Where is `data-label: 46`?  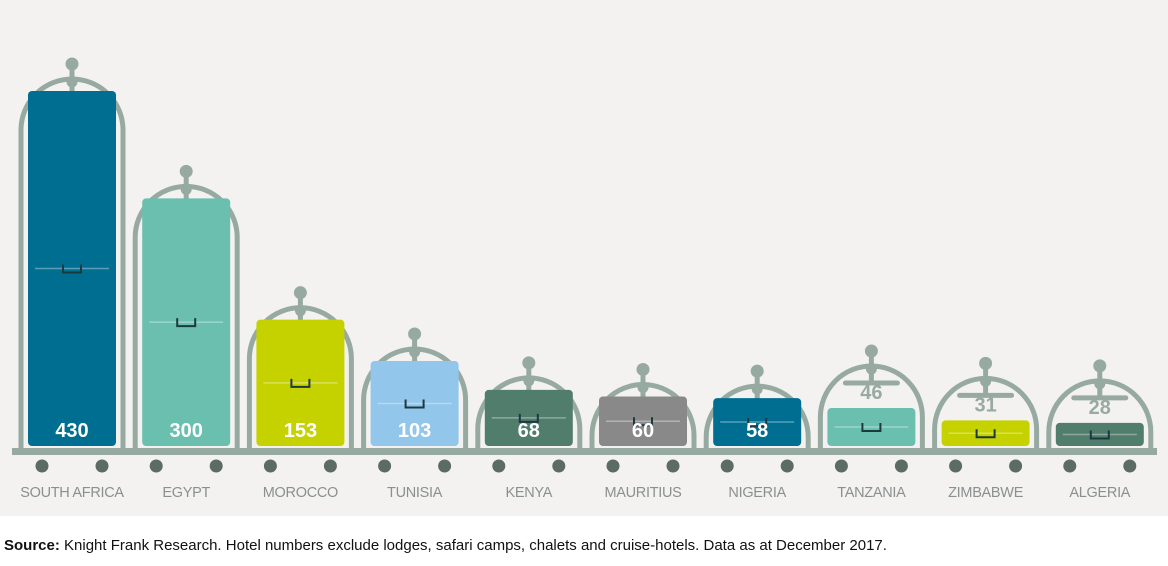
data-label: 46 is located at coordinates (871, 393).